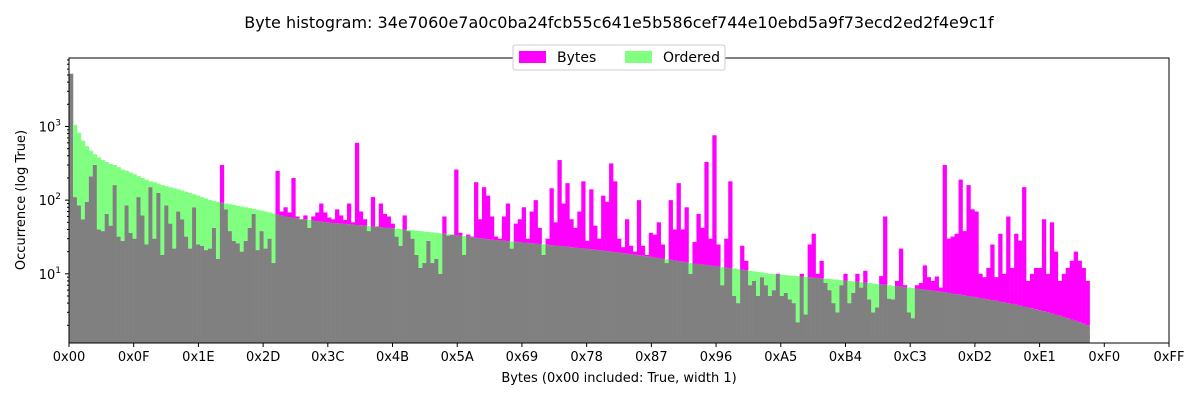 The height and width of the screenshot is (404, 1200). I want to click on x-tick-label: 0x4B, so click(392, 357).